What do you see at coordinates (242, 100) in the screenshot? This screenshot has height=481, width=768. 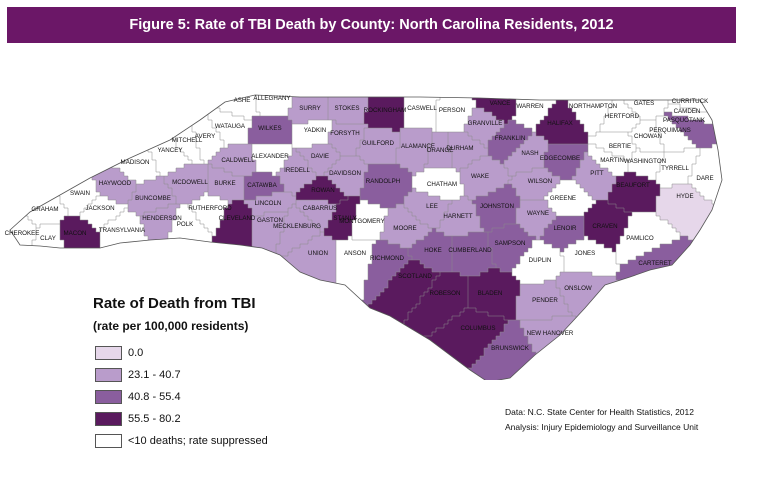 I see `county-label: ASHE` at bounding box center [242, 100].